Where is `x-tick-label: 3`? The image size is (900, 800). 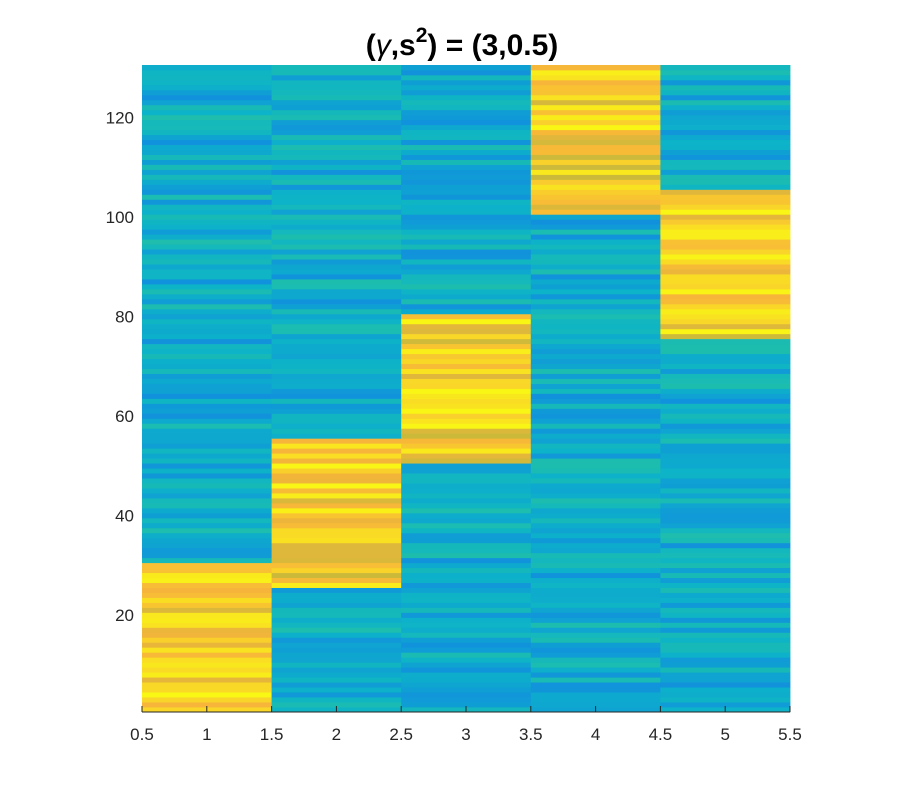
x-tick-label: 3 is located at coordinates (465, 734).